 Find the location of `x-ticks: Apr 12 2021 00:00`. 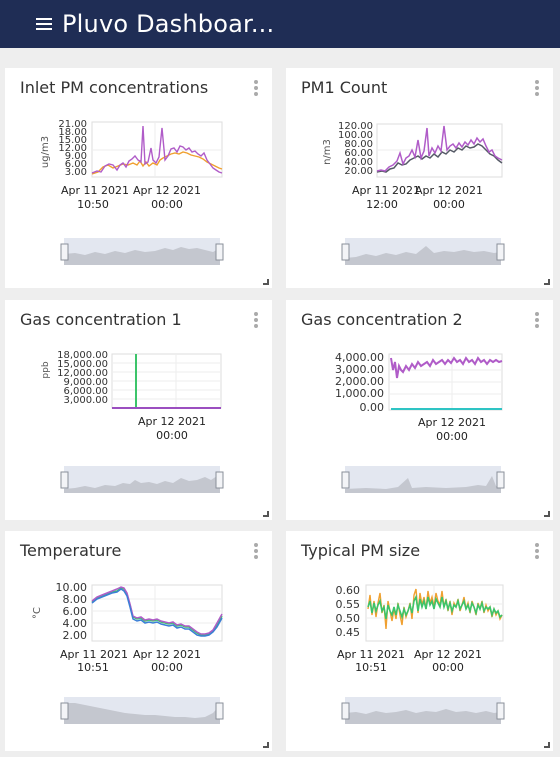

x-ticks: Apr 12 2021 00:00 is located at coordinates (172, 428).